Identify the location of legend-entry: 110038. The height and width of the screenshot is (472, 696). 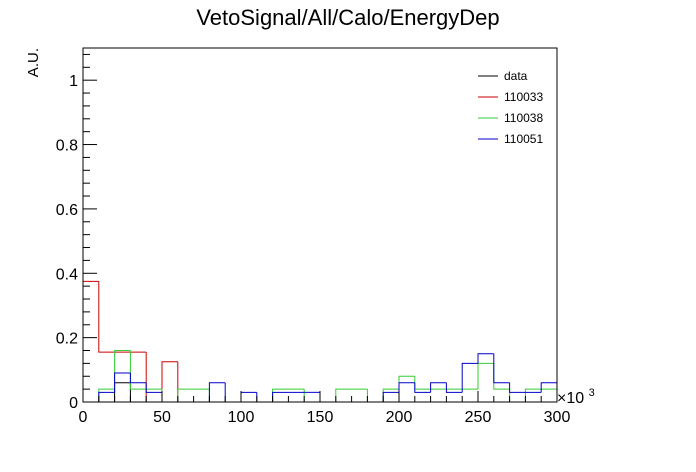
(510, 118).